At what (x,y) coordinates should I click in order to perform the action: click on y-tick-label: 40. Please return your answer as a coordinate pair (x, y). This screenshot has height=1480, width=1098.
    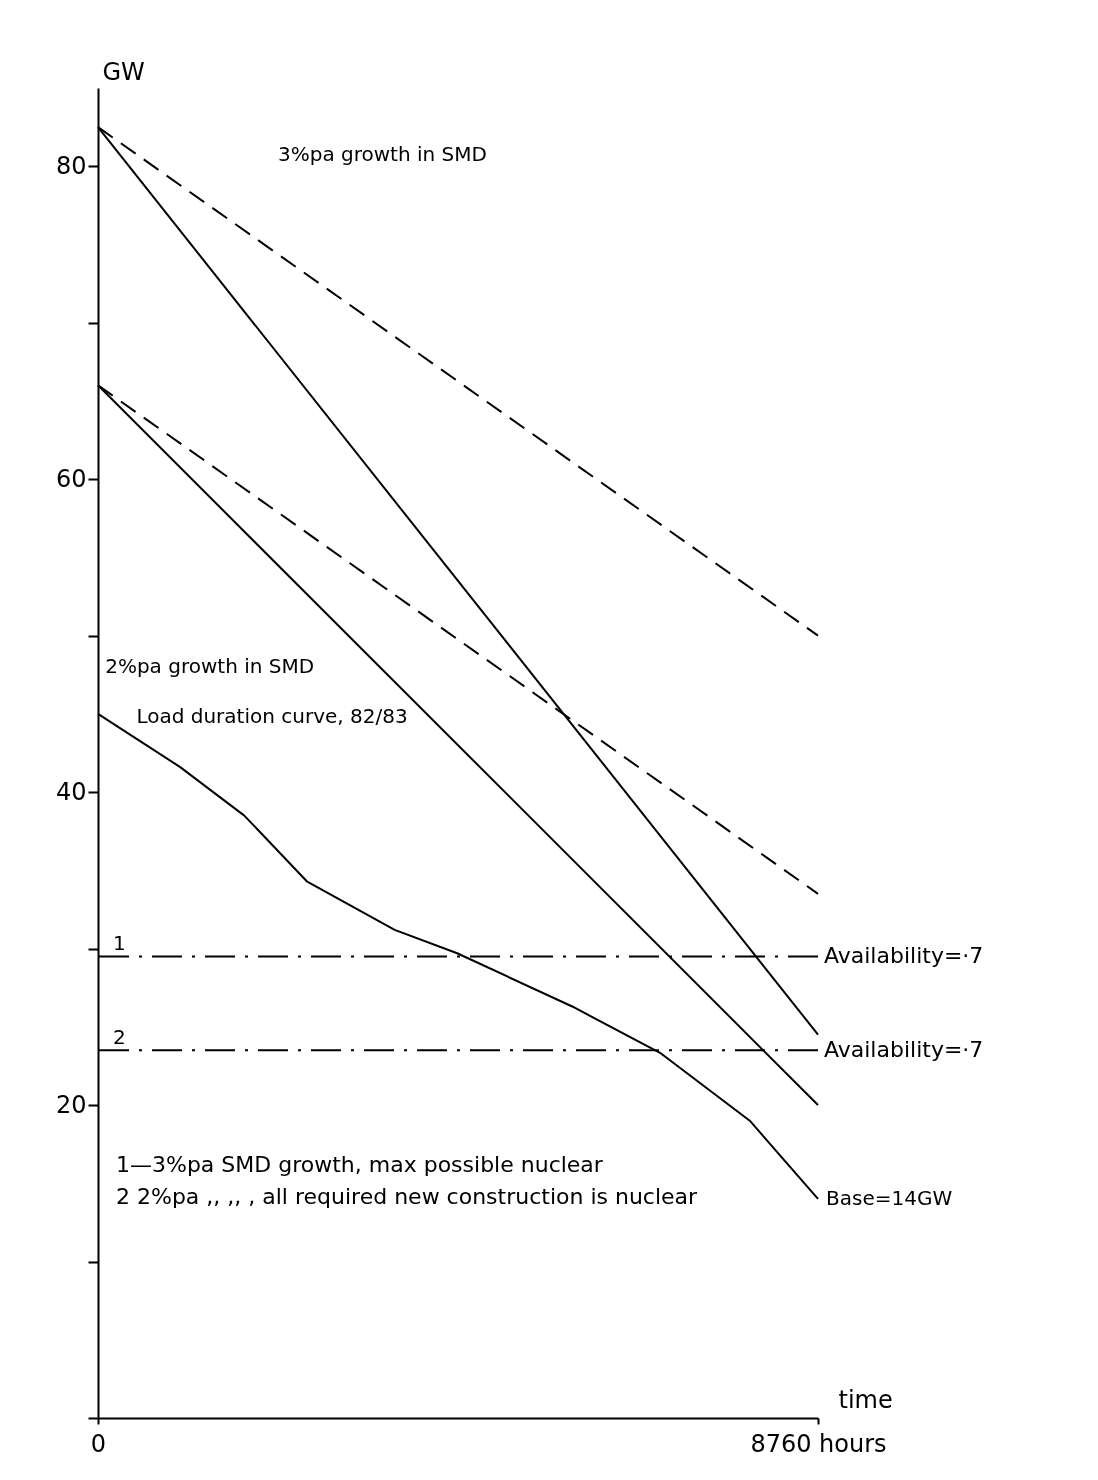
    Looking at the image, I should click on (71, 791).